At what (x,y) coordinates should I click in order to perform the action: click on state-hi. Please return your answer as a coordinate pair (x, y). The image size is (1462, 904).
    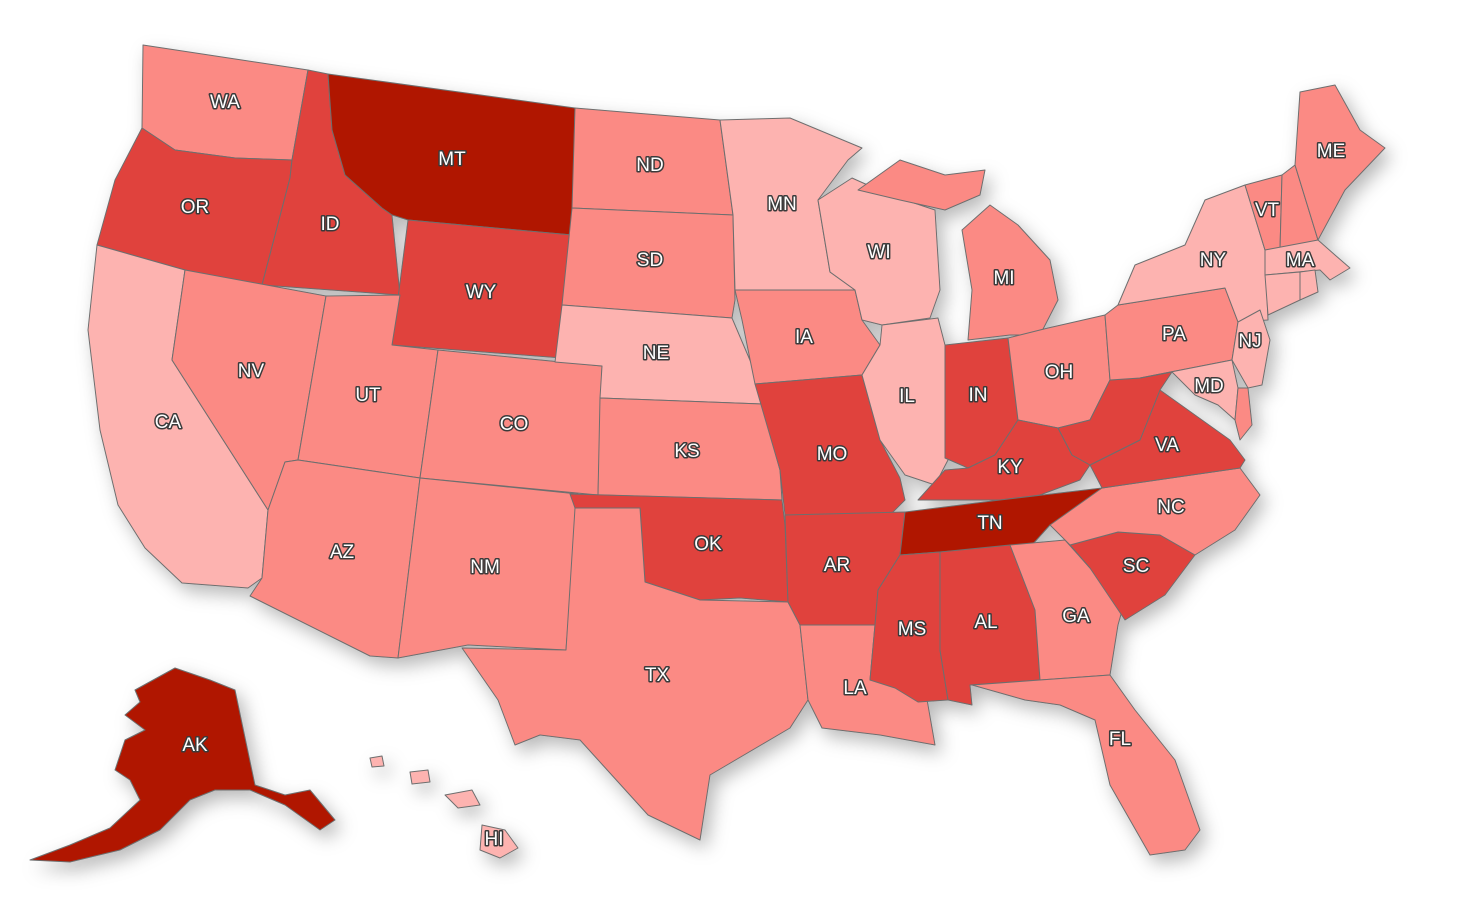
    Looking at the image, I should click on (444, 807).